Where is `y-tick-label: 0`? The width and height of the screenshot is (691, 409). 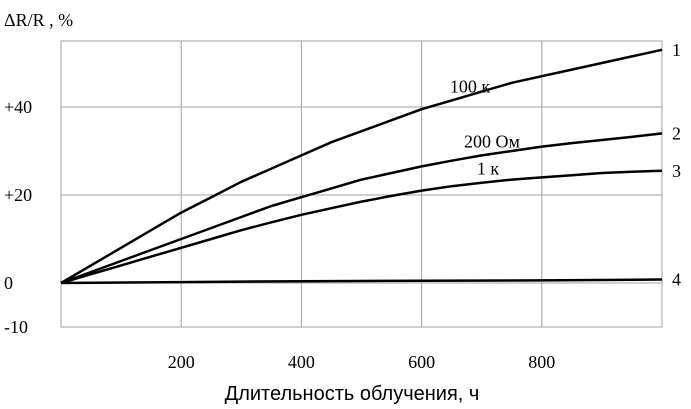
y-tick-label: 0 is located at coordinates (8, 283).